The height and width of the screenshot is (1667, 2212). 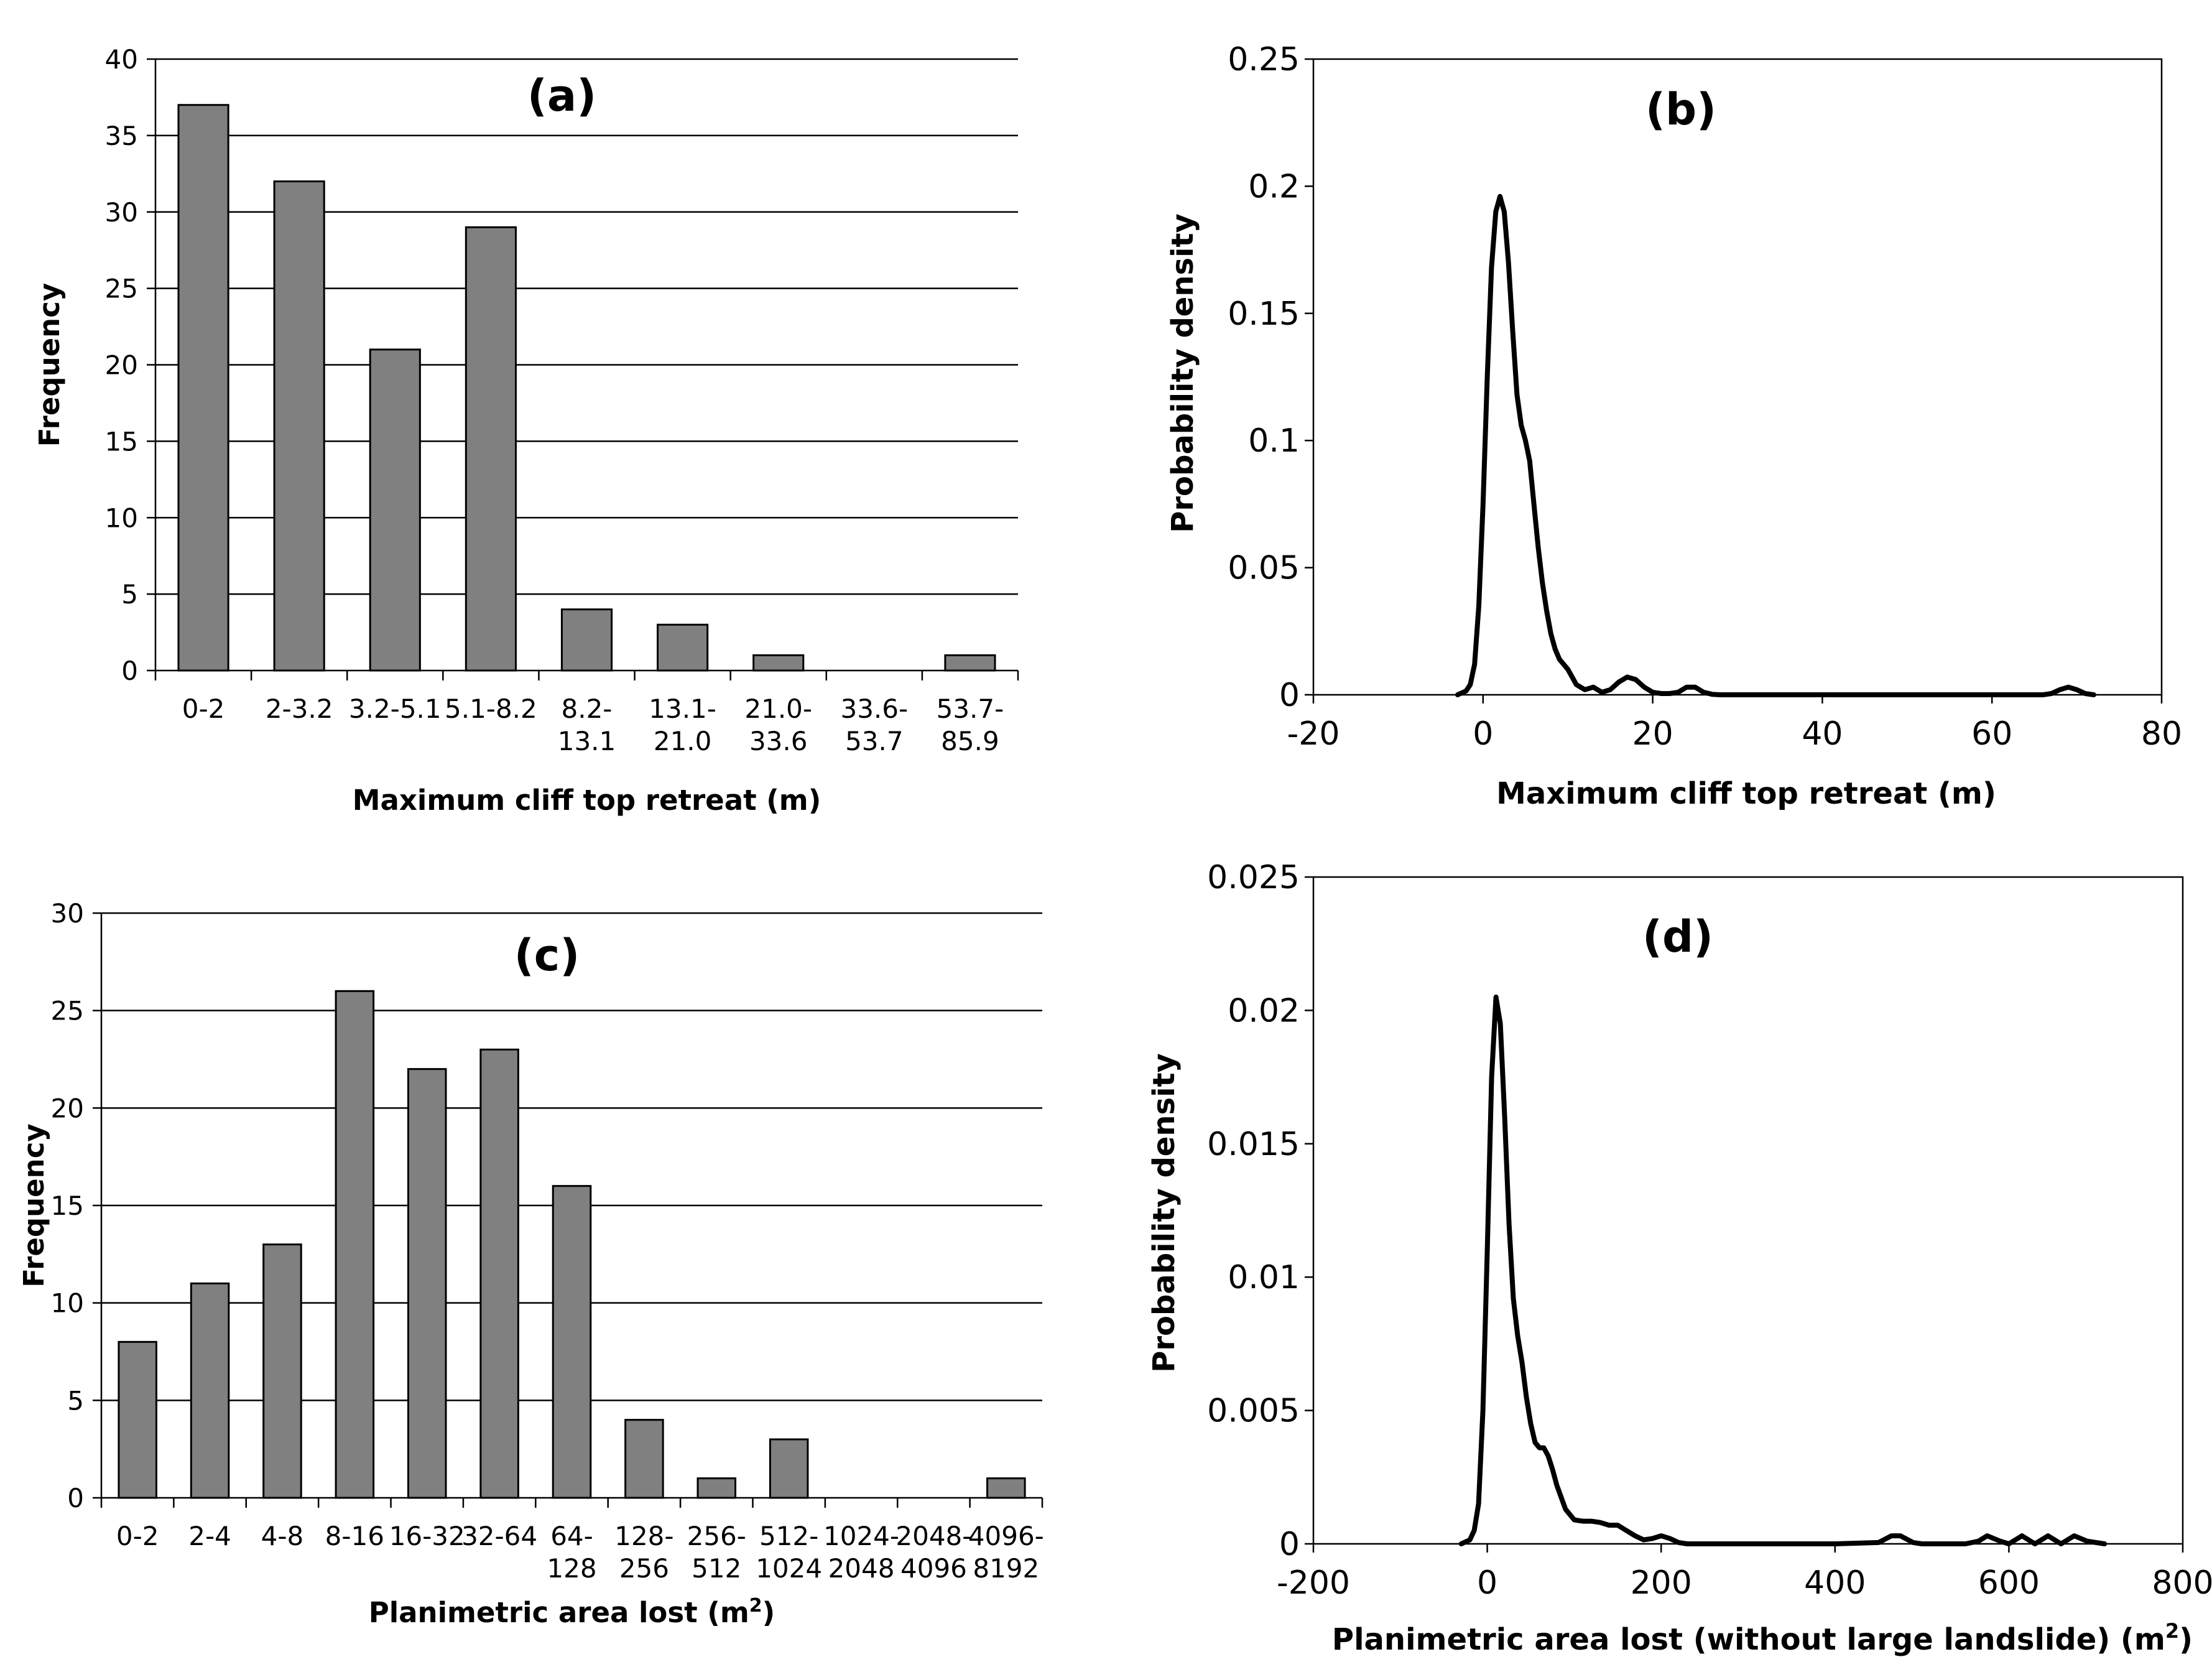 I want to click on panel-label: (a), so click(x=561, y=96).